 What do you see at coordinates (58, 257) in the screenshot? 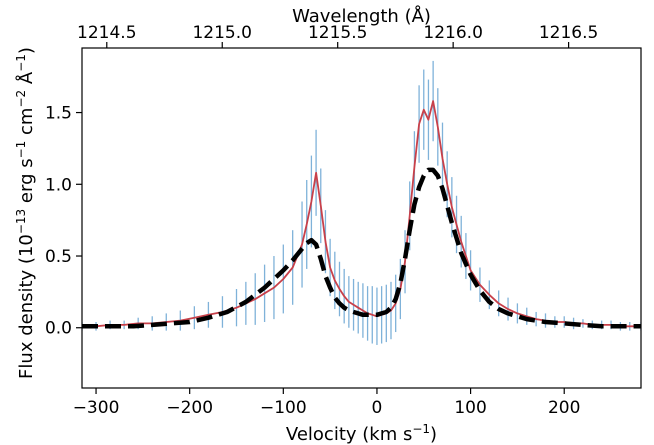
I see `y-tick-label: 0.5` at bounding box center [58, 257].